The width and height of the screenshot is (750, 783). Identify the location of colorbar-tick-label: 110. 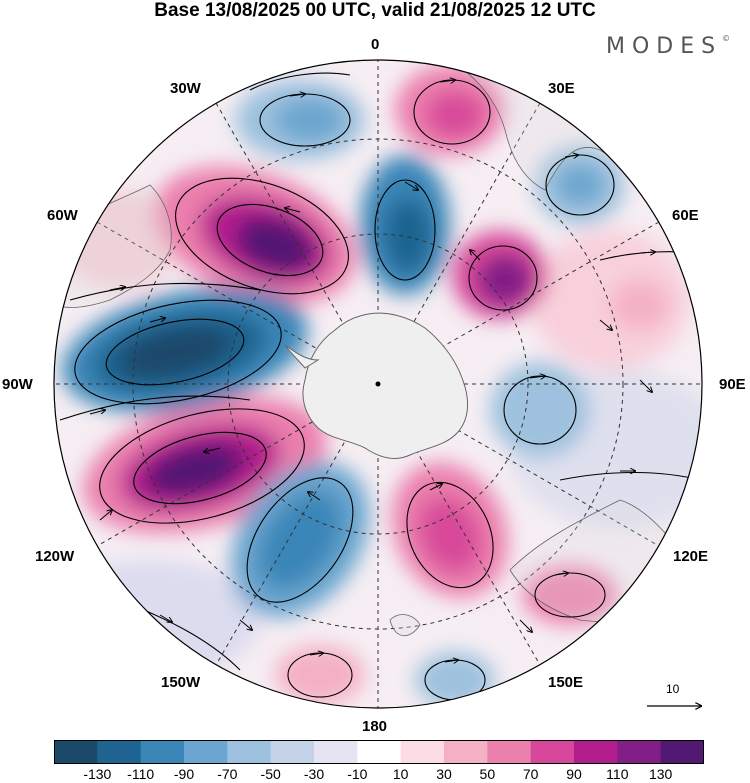
(617, 774).